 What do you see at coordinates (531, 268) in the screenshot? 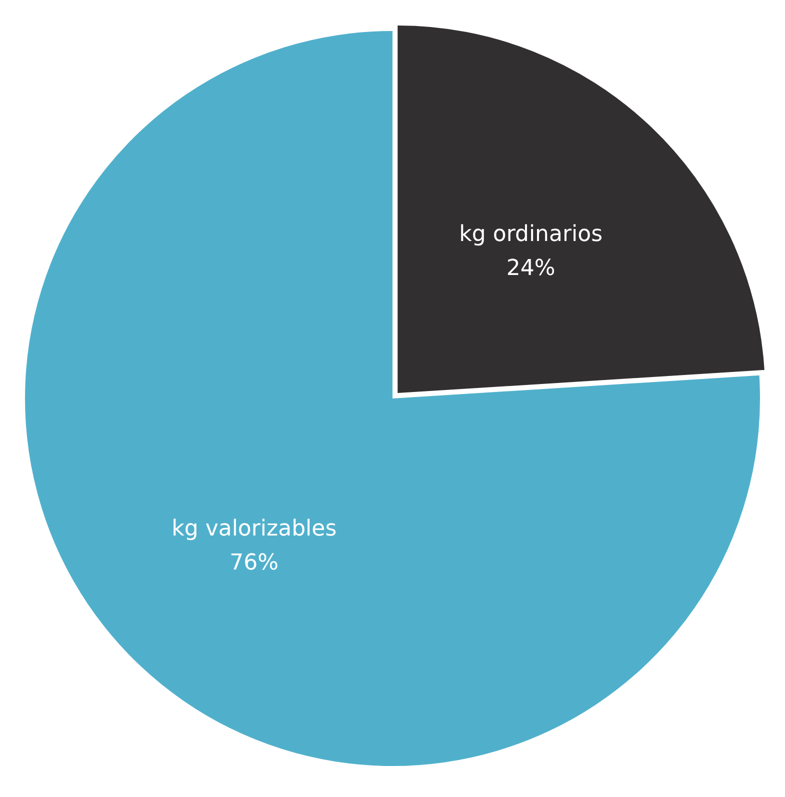
I see `data-label: 24%` at bounding box center [531, 268].